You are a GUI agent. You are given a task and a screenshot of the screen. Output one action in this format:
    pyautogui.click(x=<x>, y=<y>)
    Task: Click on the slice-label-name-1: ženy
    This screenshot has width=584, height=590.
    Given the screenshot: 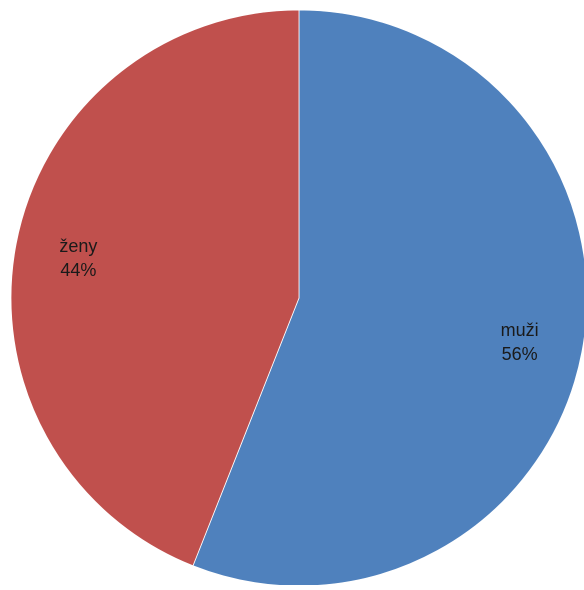 What is the action you would take?
    pyautogui.click(x=78, y=246)
    